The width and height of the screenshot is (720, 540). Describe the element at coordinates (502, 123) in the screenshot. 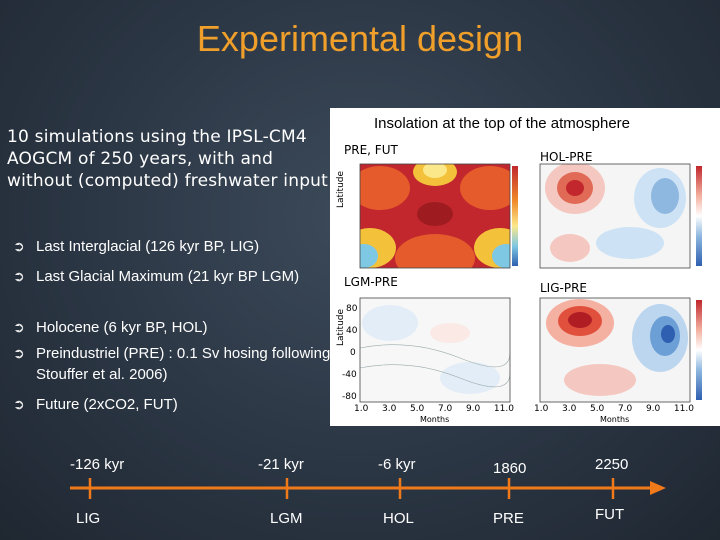

I see `figure-title: Insolation at the top of the atmosphere` at that location.